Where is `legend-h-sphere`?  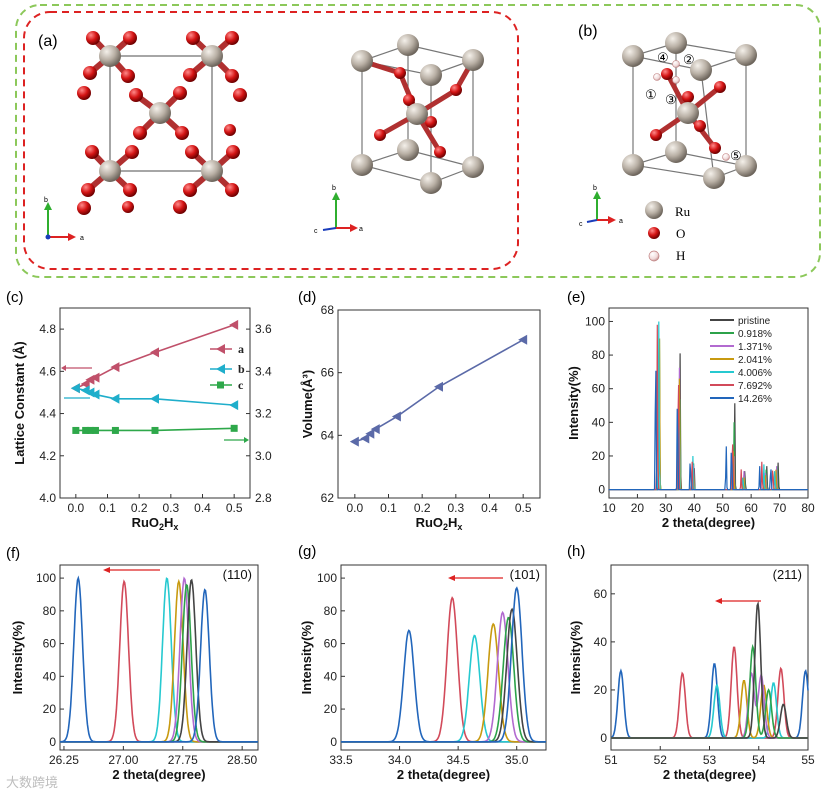 legend-h-sphere is located at coordinates (654, 256).